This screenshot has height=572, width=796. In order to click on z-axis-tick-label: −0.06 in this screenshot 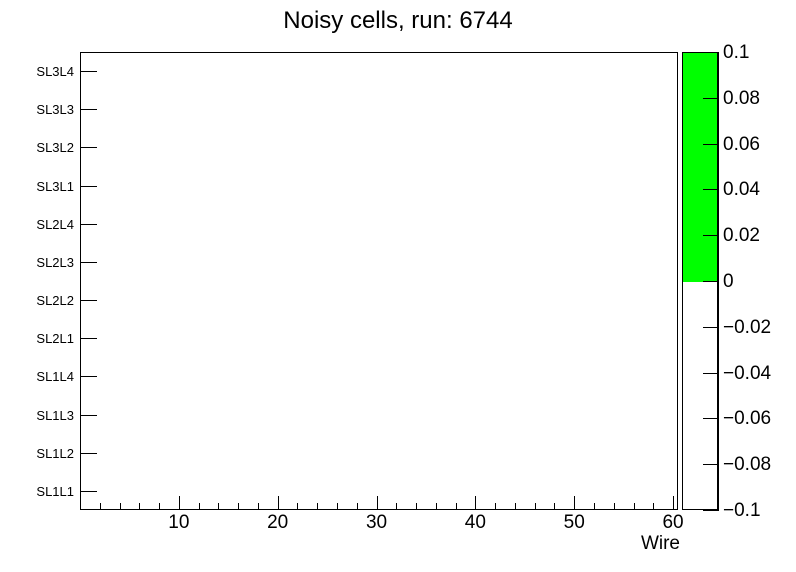, I will do `click(747, 419)`.